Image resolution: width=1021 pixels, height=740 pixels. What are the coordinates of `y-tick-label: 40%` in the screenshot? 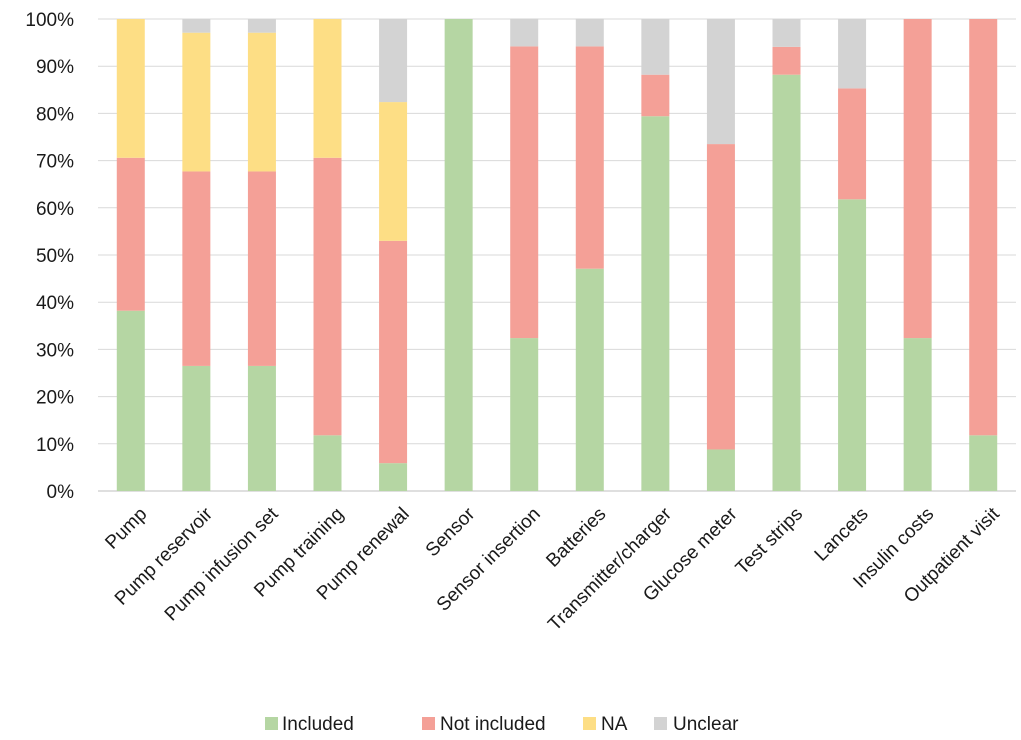 It's located at (55, 303).